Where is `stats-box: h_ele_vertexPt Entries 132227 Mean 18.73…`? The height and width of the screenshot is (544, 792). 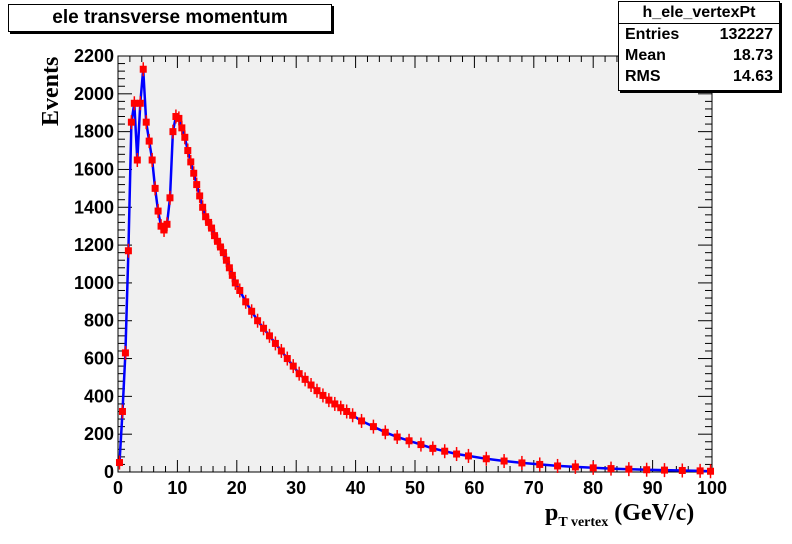 stats-box: h_ele_vertexPt Entries 132227 Mean 18.73… is located at coordinates (699, 46).